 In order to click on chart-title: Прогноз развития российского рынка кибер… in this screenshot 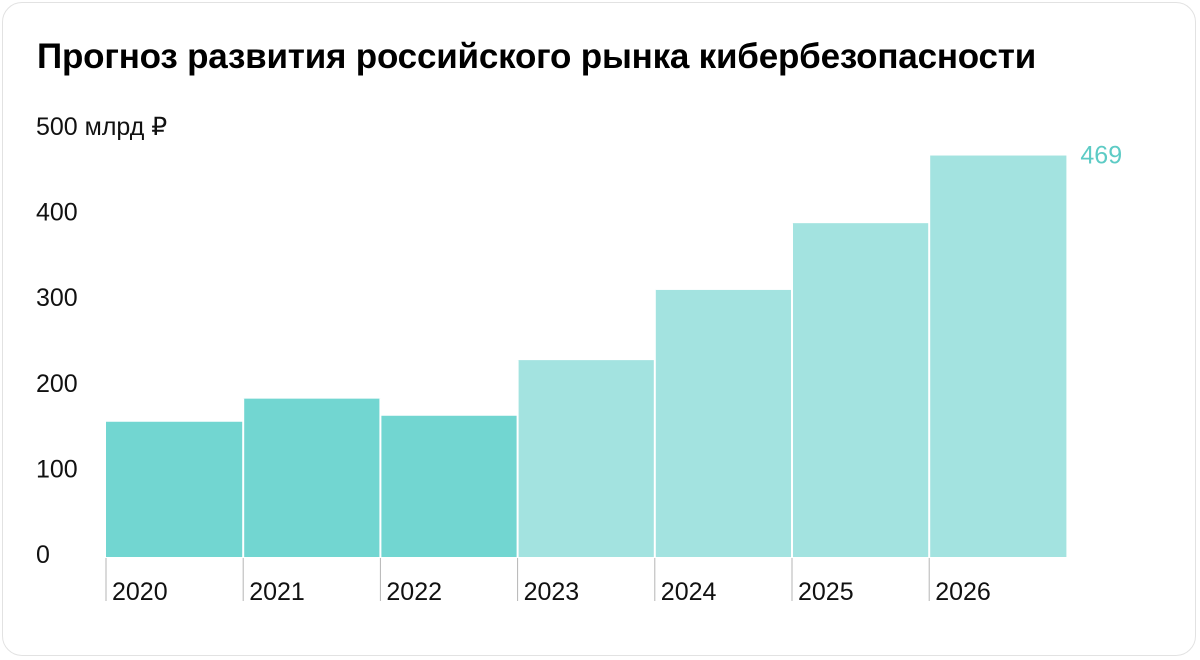, I will do `click(537, 56)`.